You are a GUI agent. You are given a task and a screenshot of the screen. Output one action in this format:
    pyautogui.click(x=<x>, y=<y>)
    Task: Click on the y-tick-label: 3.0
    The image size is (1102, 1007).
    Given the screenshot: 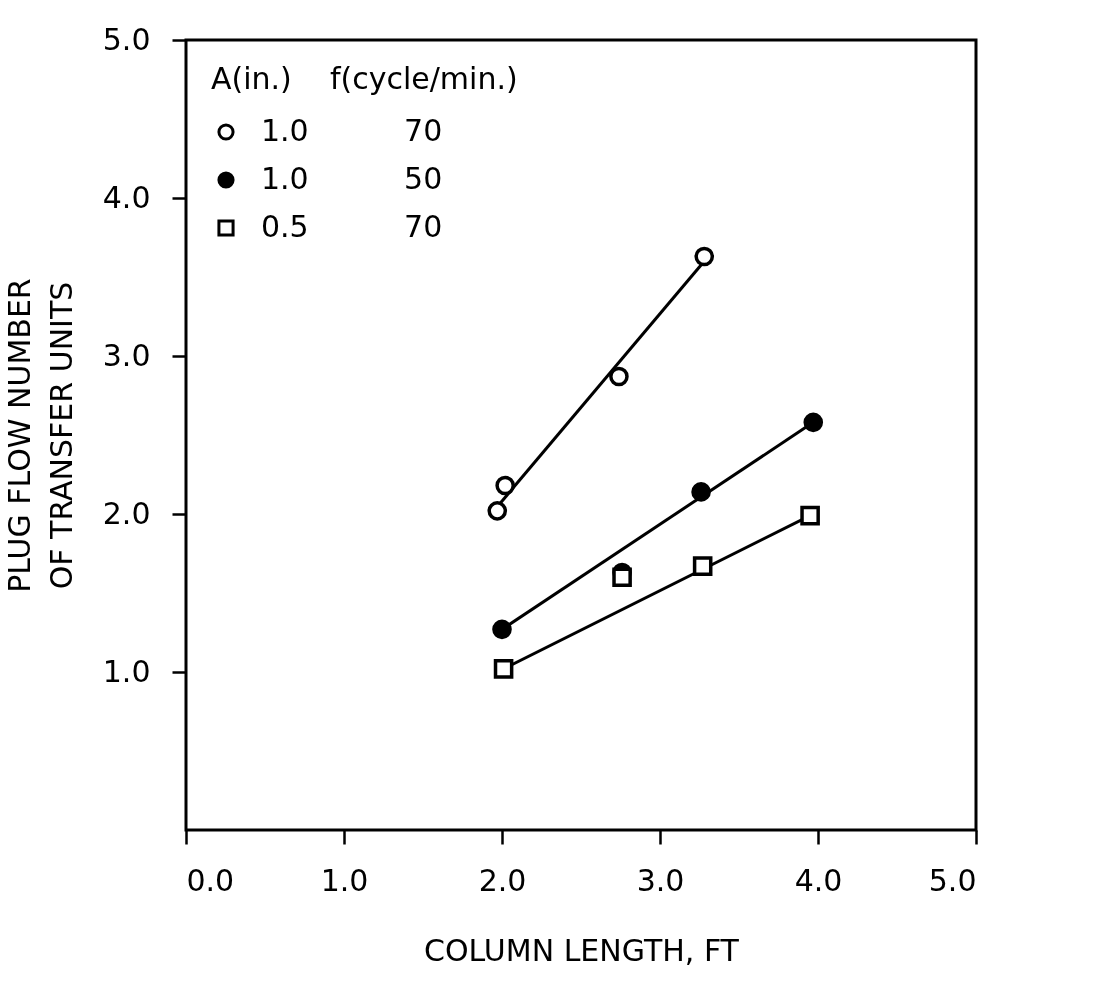 What is the action you would take?
    pyautogui.click(x=126, y=355)
    